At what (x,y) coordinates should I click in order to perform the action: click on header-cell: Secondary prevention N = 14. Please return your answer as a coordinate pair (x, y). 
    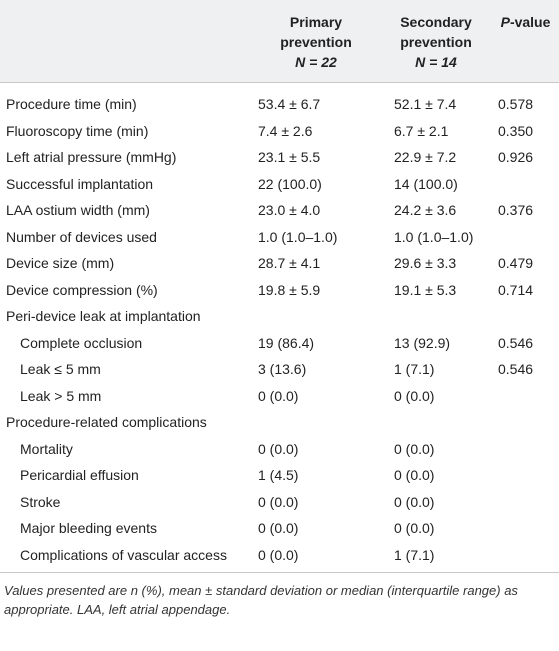
    Looking at the image, I should click on (436, 41).